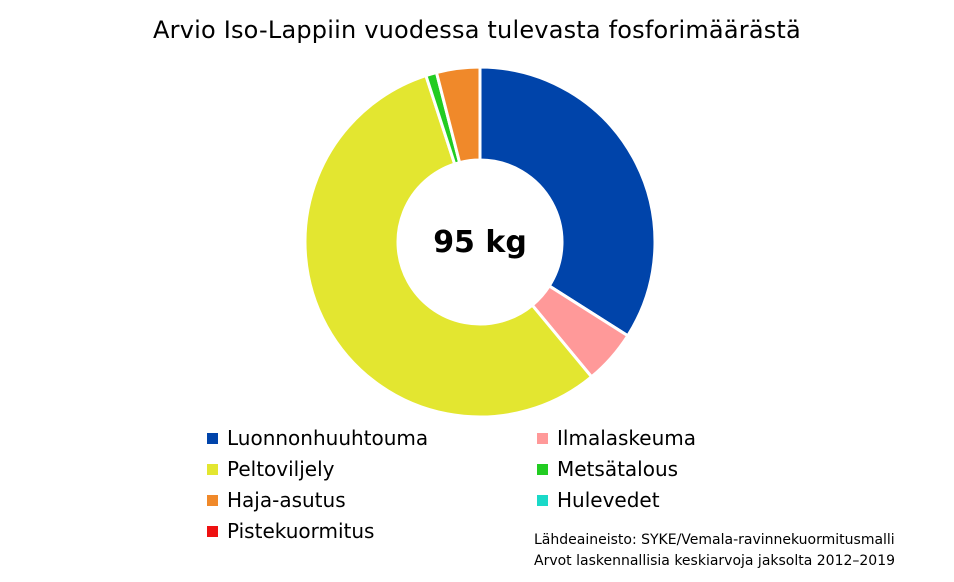  Describe the element at coordinates (458, 115) in the screenshot. I see `slice-haja-asutus` at that location.